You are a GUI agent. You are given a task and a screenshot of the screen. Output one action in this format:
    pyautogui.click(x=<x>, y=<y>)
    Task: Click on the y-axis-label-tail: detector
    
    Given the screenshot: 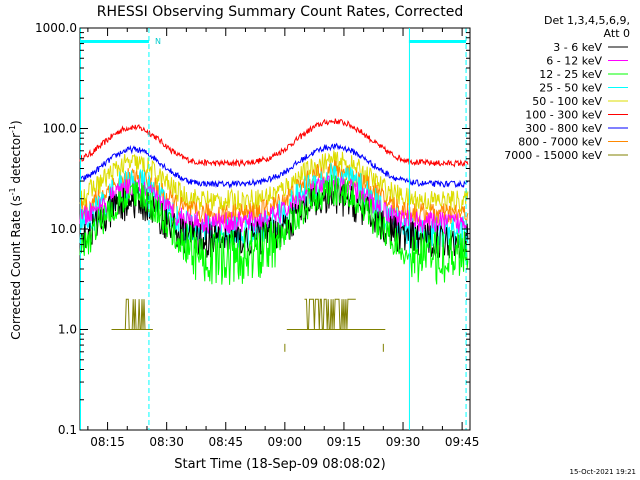 What is the action you would take?
    pyautogui.click(x=16, y=160)
    